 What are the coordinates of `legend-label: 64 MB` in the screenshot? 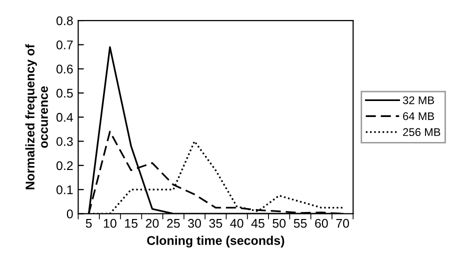 It's located at (418, 116).